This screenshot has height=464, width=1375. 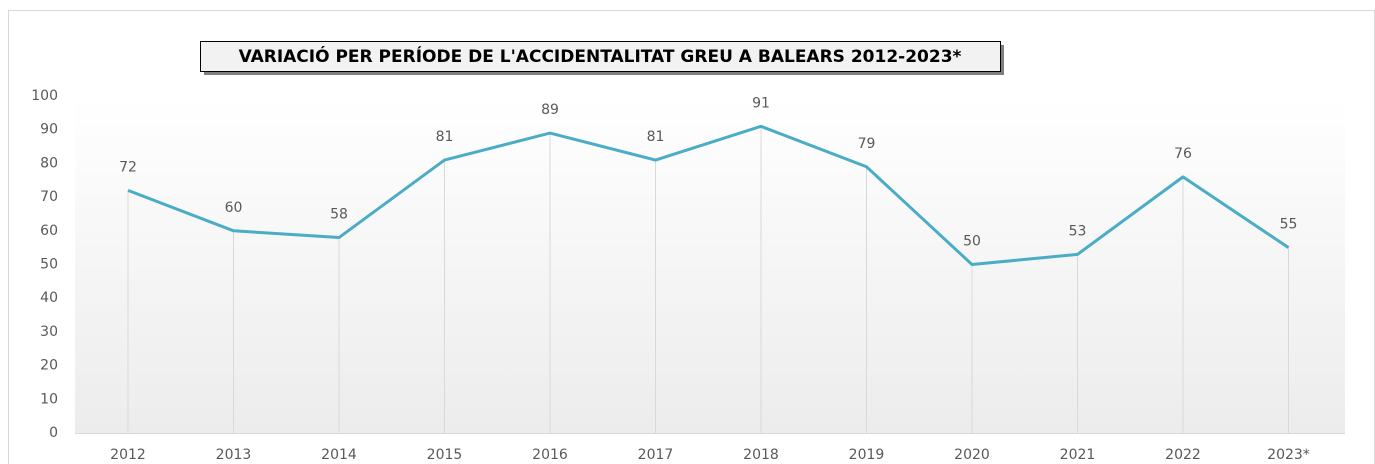 What do you see at coordinates (128, 455) in the screenshot?
I see `x-tick-label: 2012` at bounding box center [128, 455].